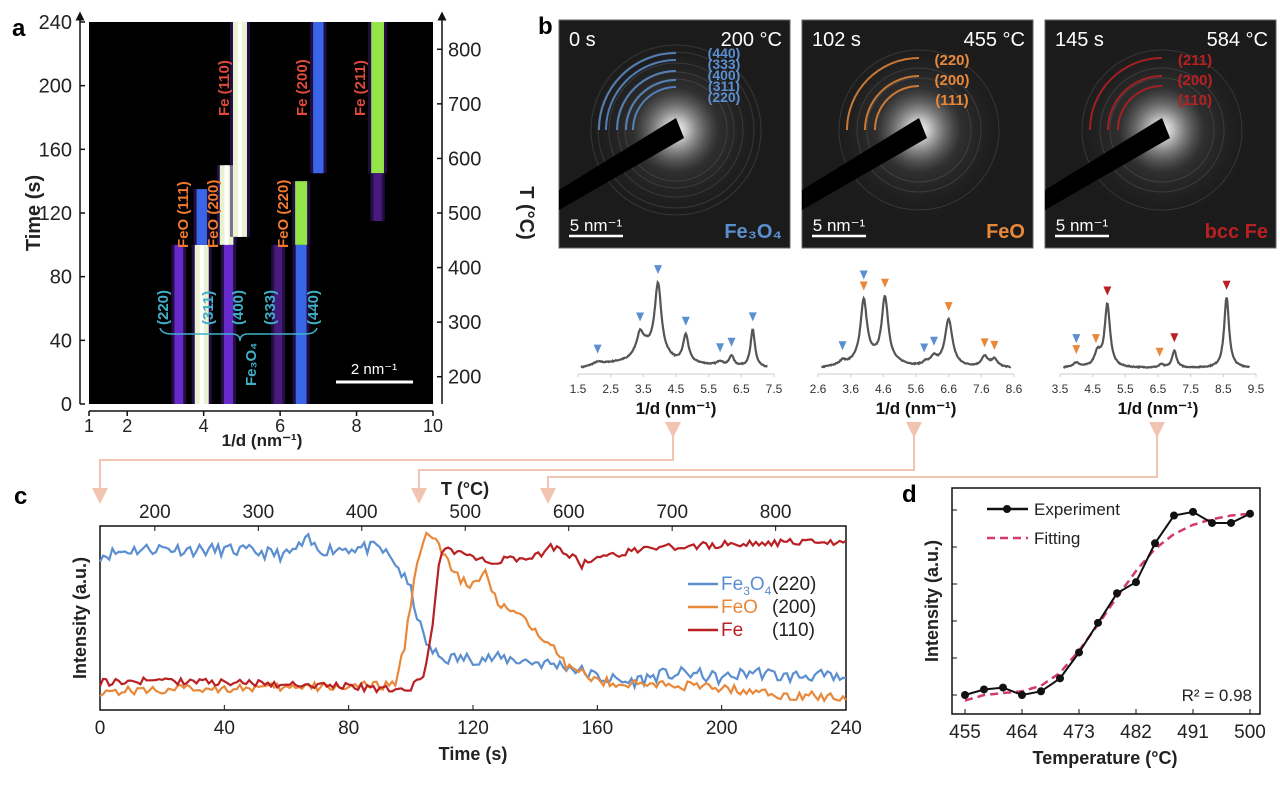  I want to click on x-tick-label: 120, so click(473, 728).